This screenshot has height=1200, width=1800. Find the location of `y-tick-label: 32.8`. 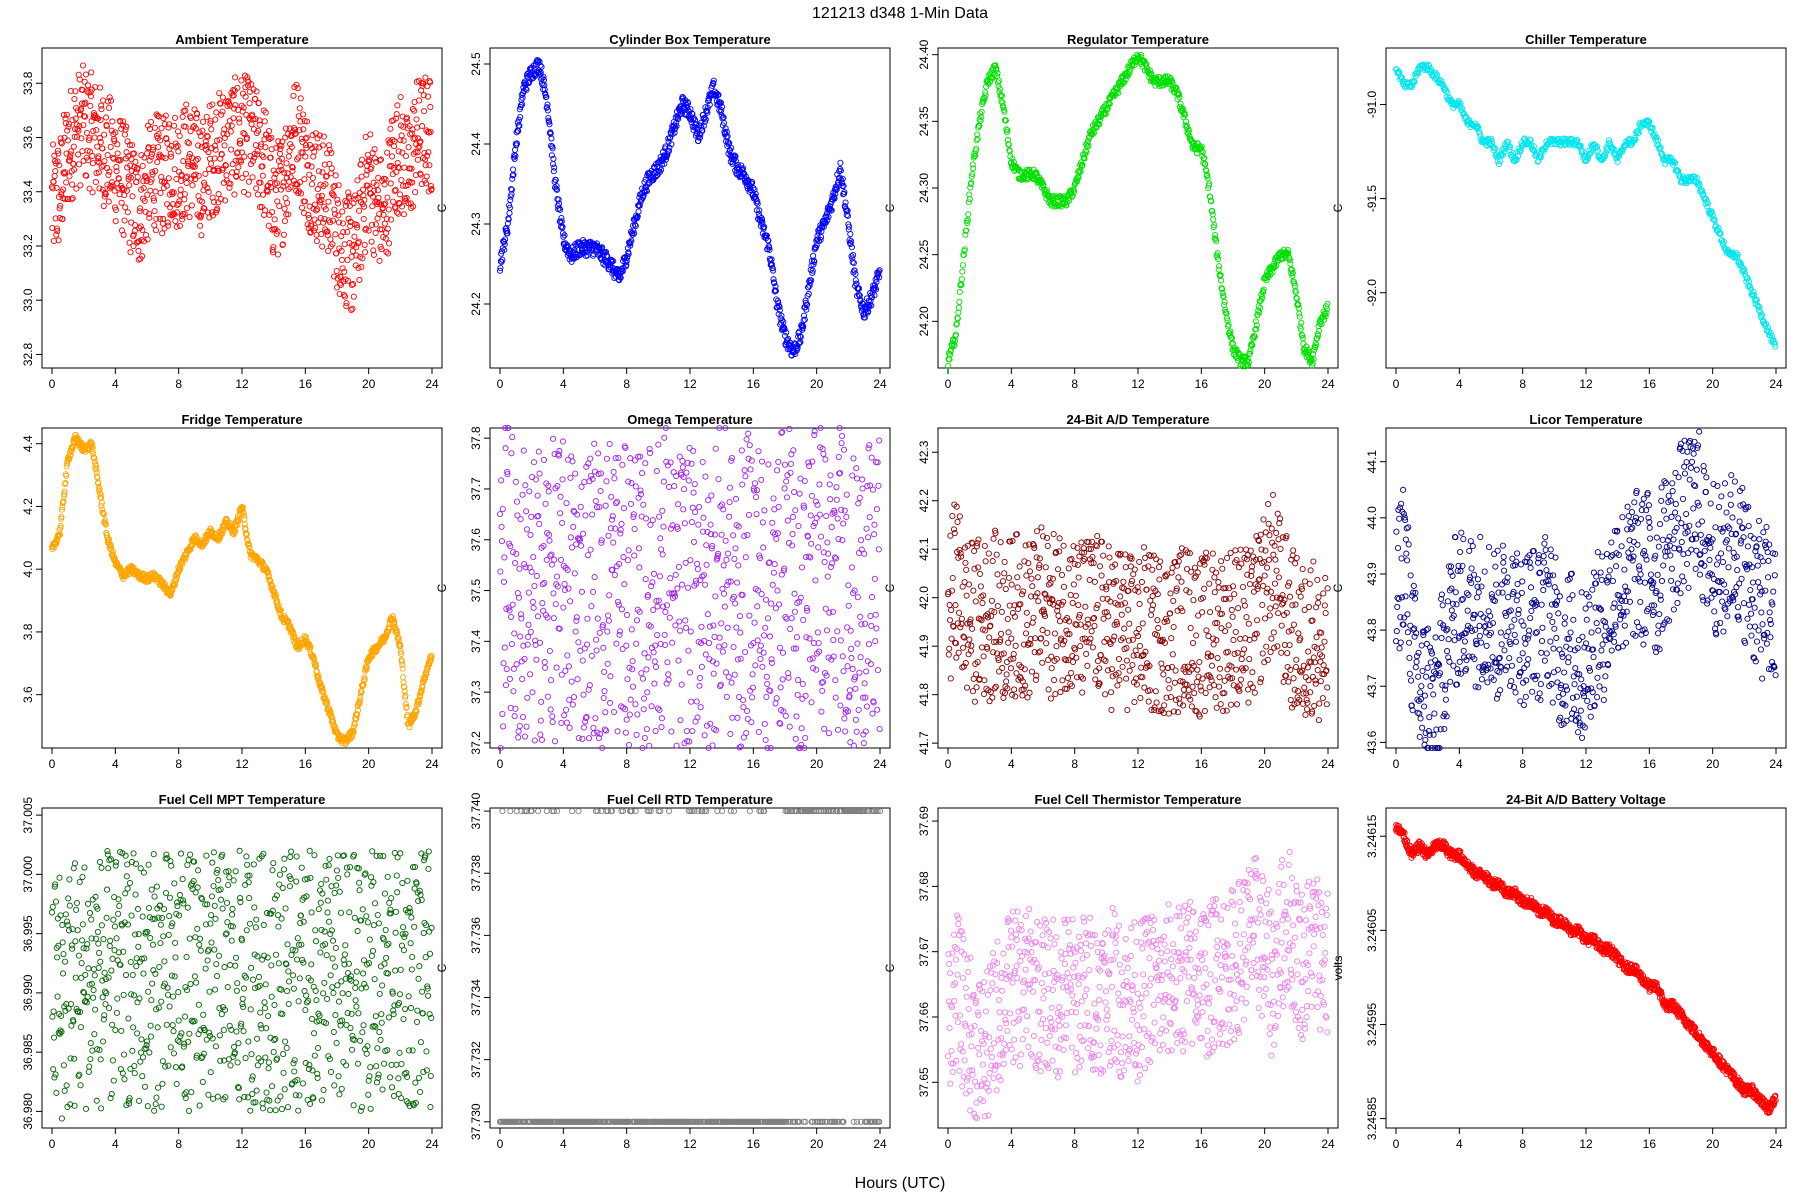

y-tick-label: 32.8 is located at coordinates (28, 354).